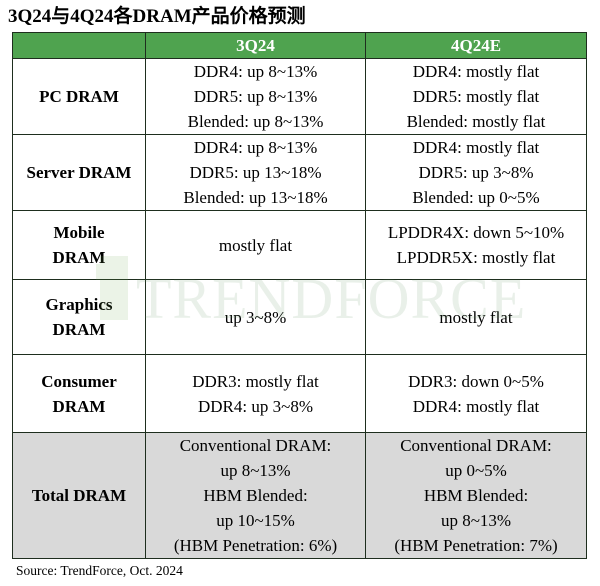  What do you see at coordinates (255, 520) in the screenshot?
I see `cell-text-line: up 10~15%` at bounding box center [255, 520].